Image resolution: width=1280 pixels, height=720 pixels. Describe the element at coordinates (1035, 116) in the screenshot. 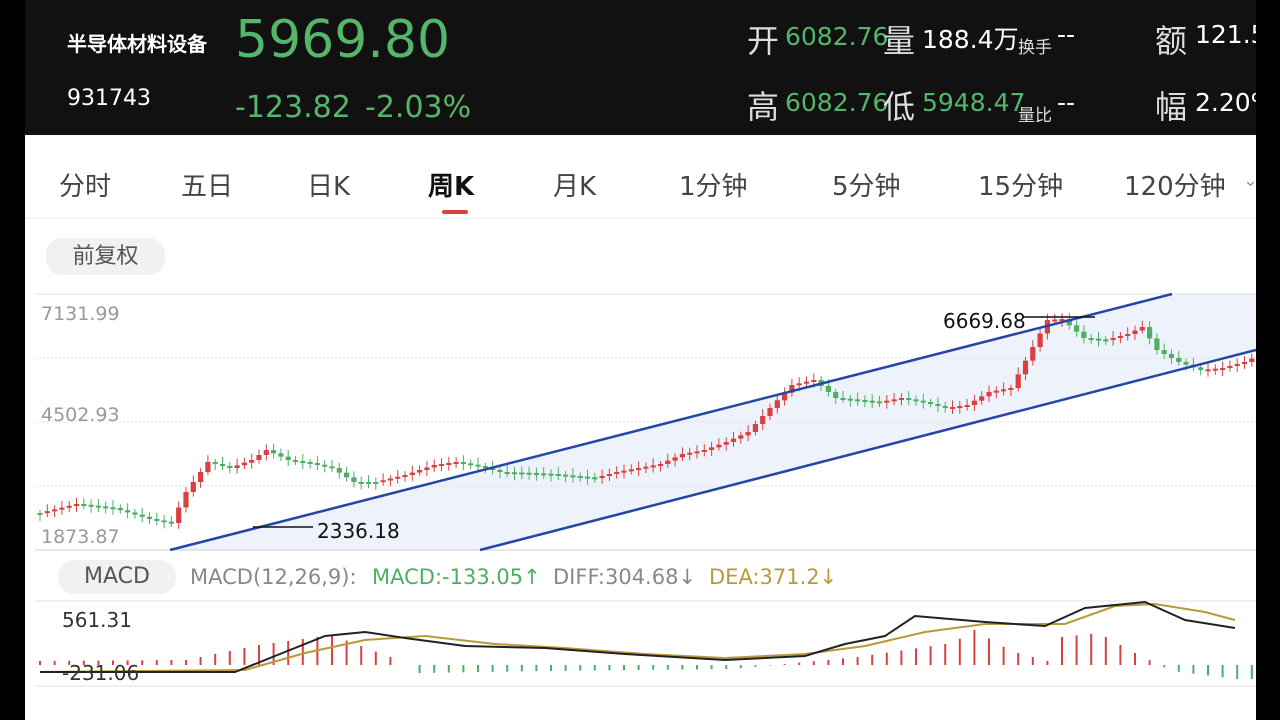

I see `volume-ratio-label: 量比` at that location.